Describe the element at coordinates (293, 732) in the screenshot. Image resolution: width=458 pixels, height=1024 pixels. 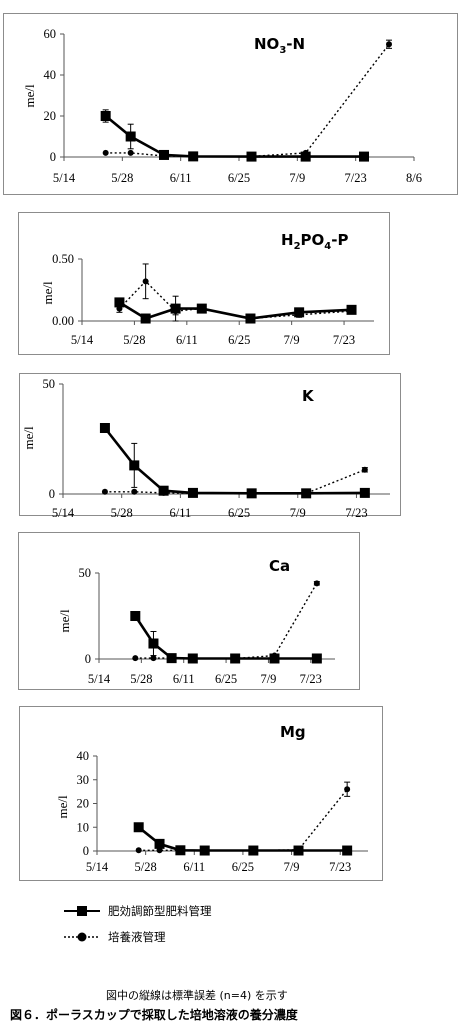
I see `chart-title: Mg` at that location.